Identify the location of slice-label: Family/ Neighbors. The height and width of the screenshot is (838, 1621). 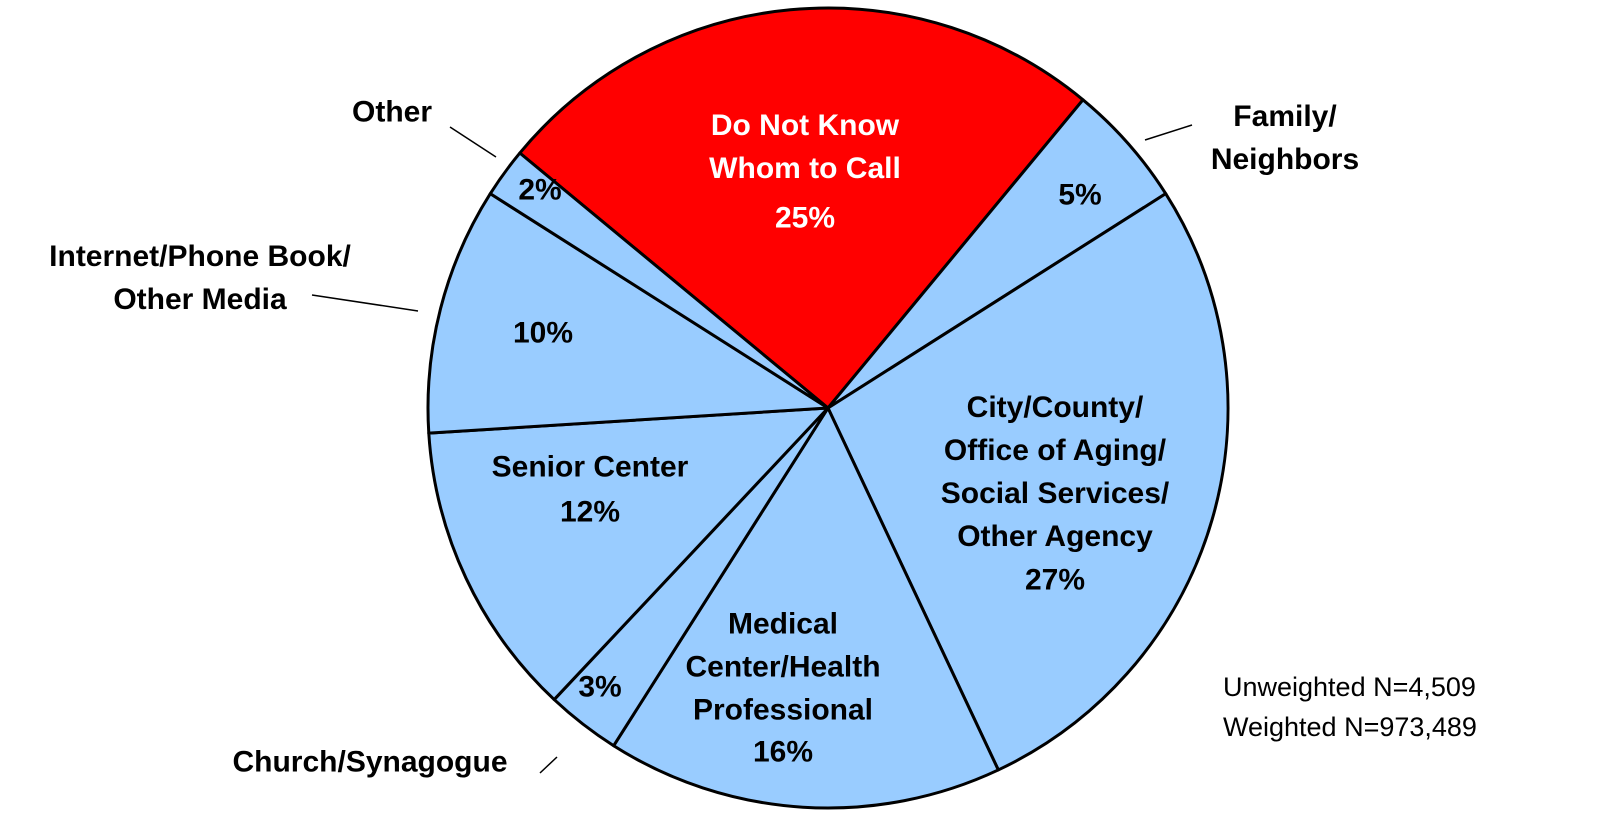
(1285, 138).